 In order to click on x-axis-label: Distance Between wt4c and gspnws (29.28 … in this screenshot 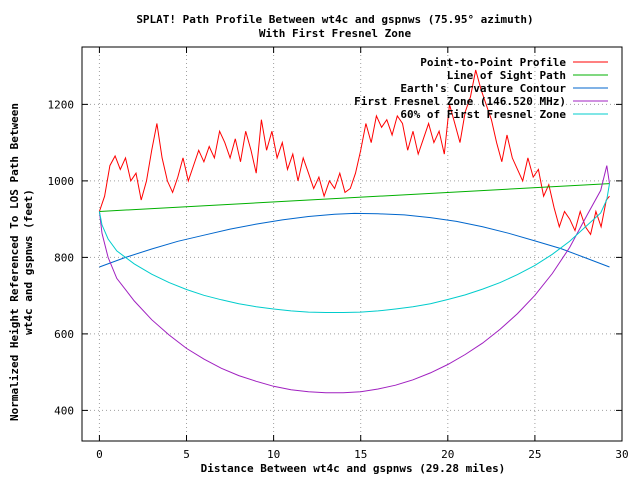, I will do `click(353, 468)`.